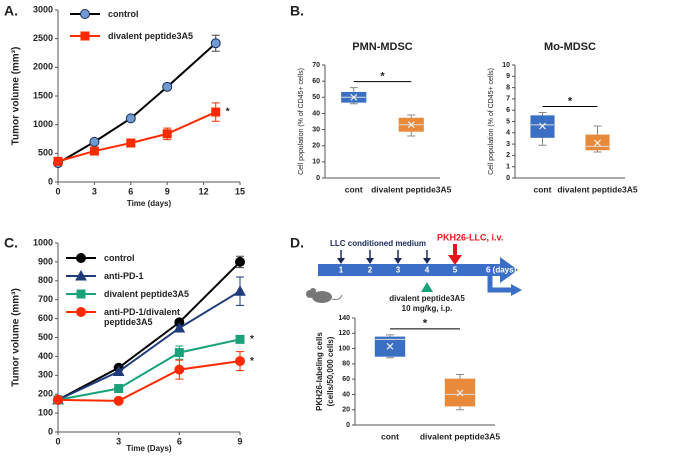 Image resolution: width=673 pixels, height=459 pixels. I want to click on legend-label: control, so click(123, 14).